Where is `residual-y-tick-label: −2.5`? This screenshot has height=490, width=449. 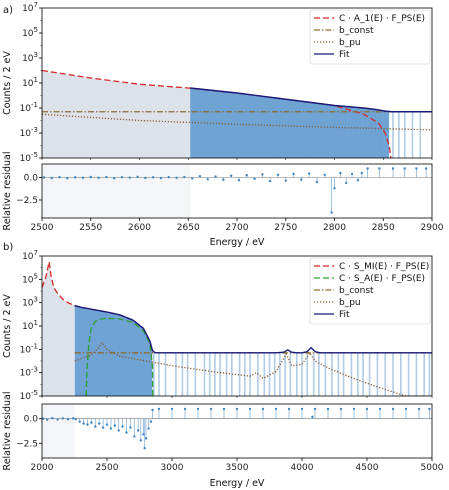 residual-y-tick-label: −2.5 is located at coordinates (27, 444).